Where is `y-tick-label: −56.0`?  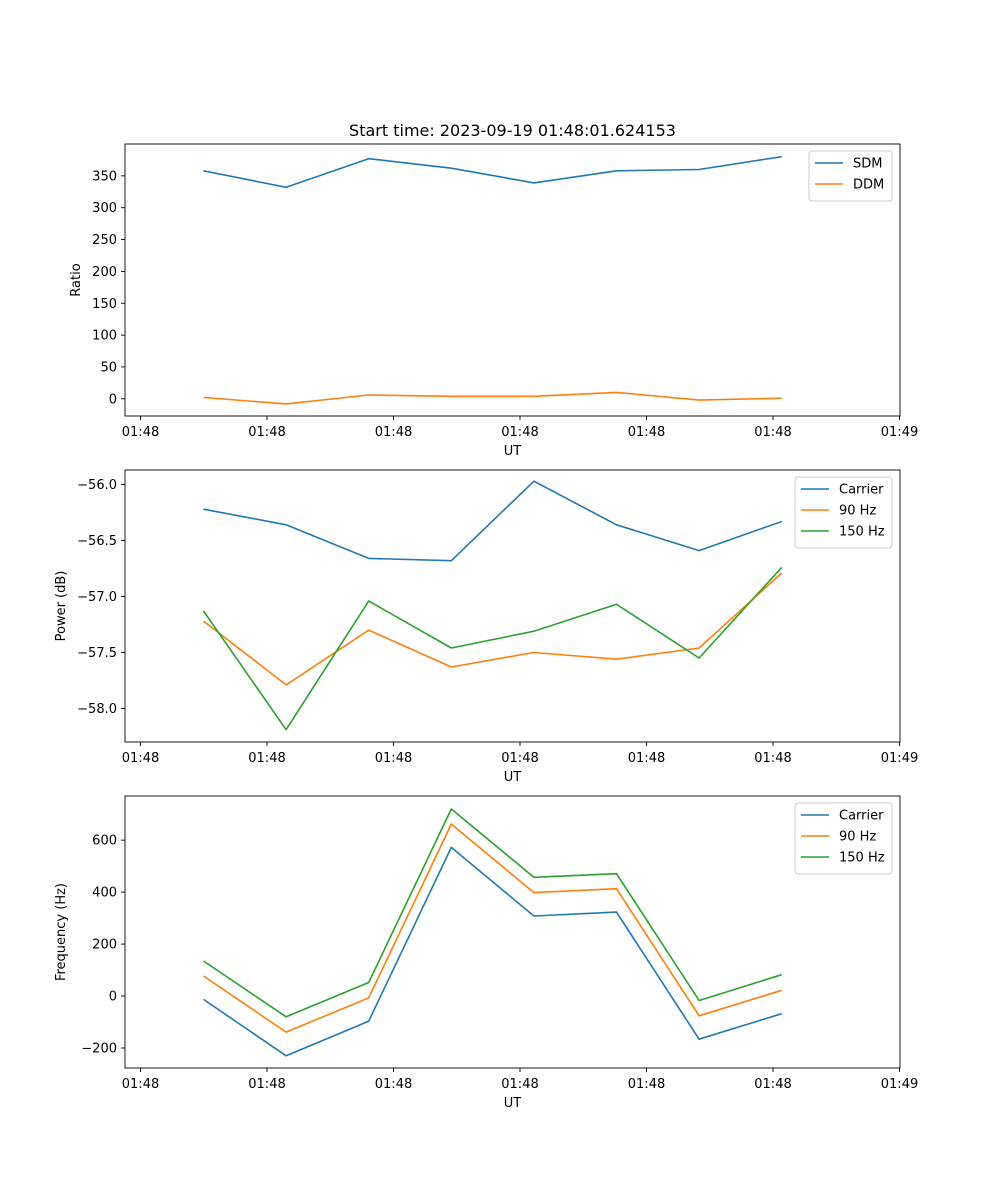 y-tick-label: −56.0 is located at coordinates (97, 485).